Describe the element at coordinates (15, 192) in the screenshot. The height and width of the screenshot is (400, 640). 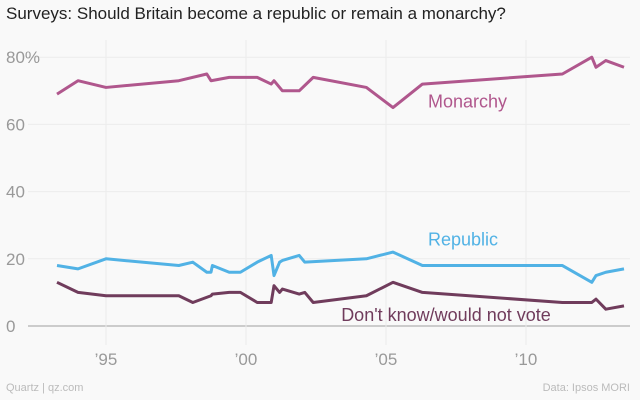
I see `y-tick-label: 40` at that location.